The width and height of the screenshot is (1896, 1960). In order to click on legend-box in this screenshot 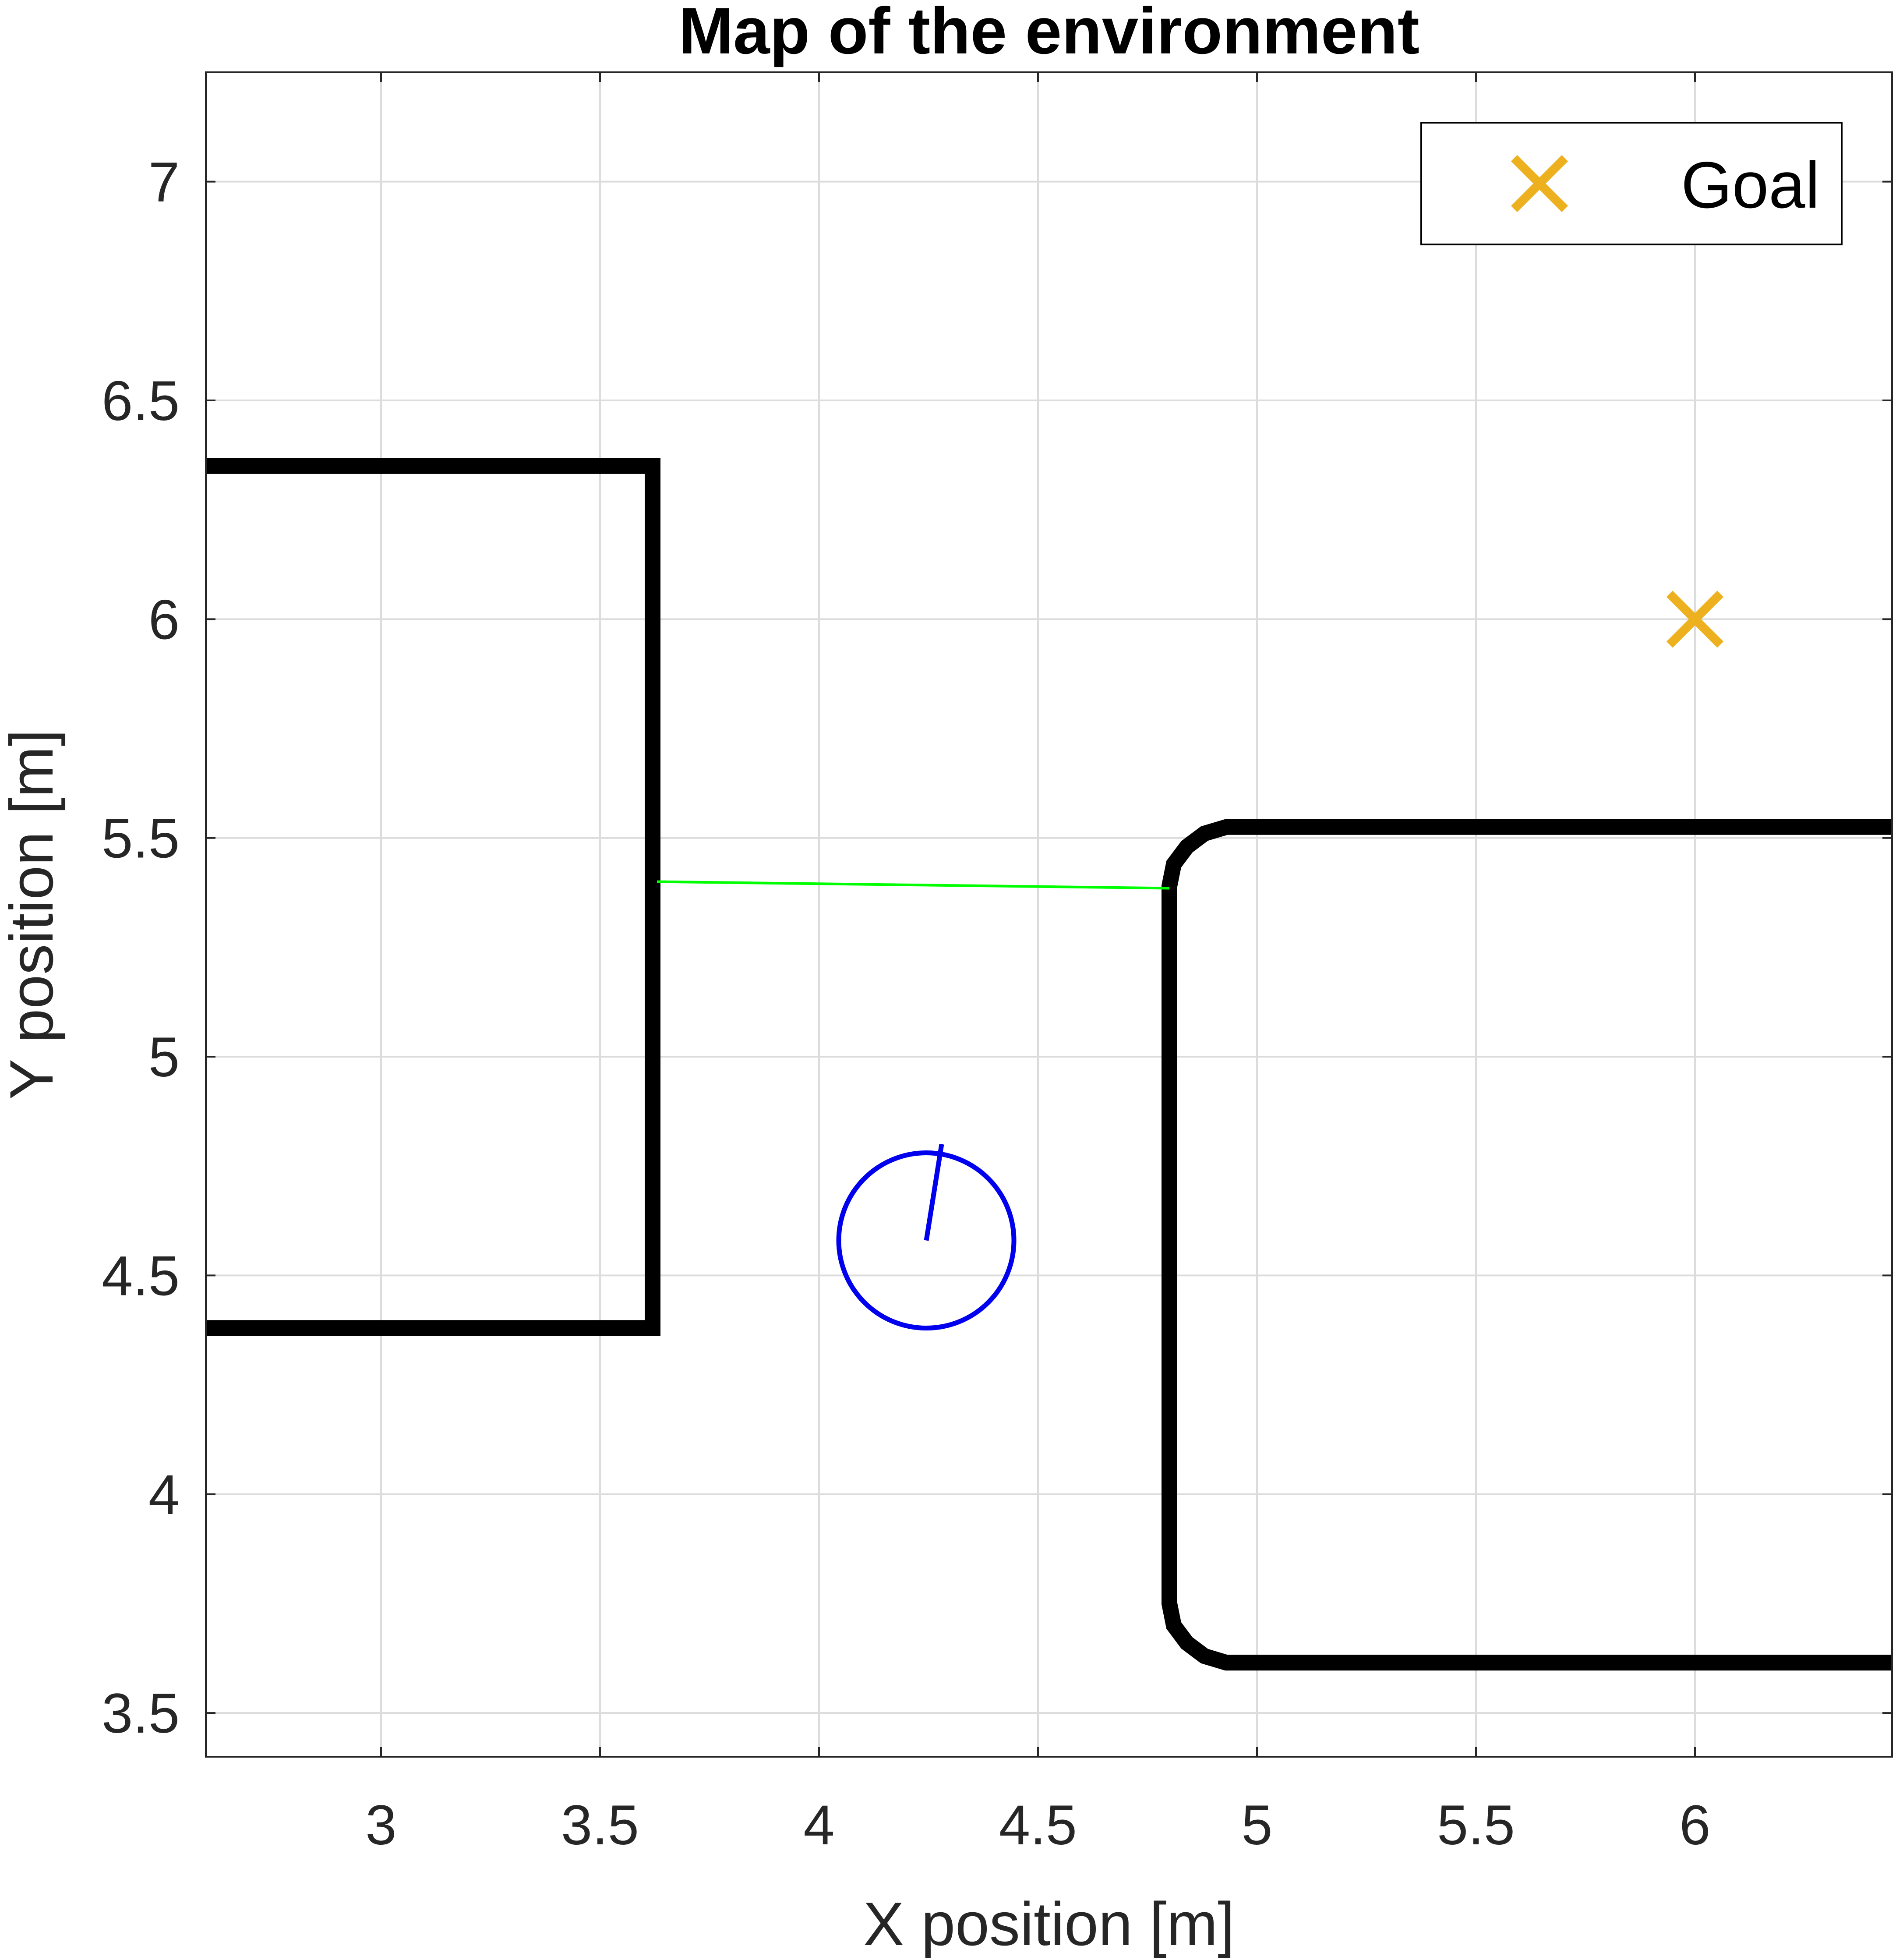, I will do `click(1631, 183)`.